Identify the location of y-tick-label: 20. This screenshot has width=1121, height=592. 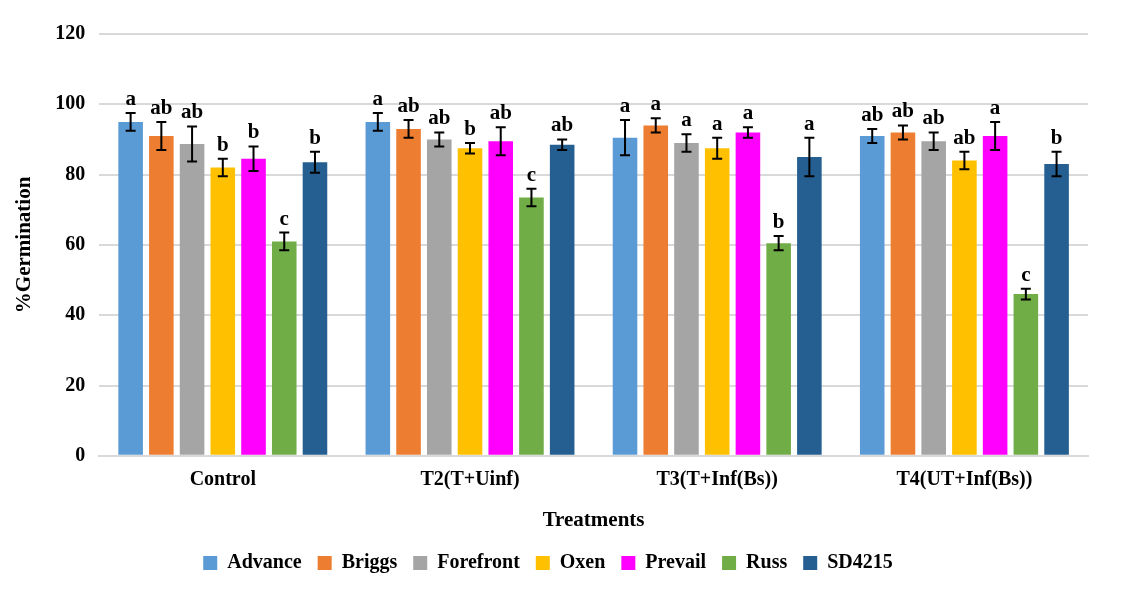
(75, 383).